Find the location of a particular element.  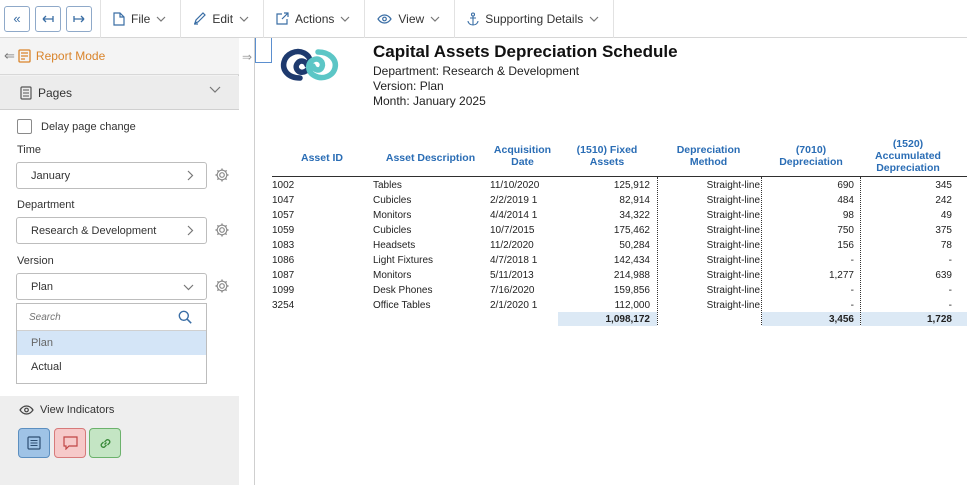

department-select: Research & Development is located at coordinates (111, 230).